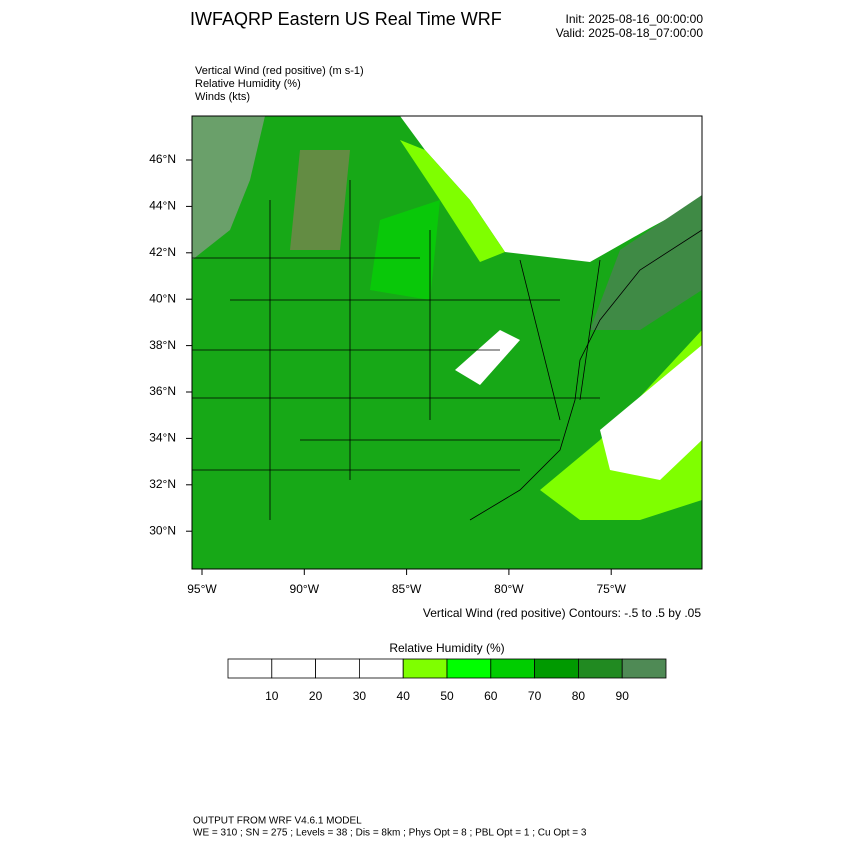 Image resolution: width=850 pixels, height=850 pixels. What do you see at coordinates (447, 696) in the screenshot?
I see `colorbar-tick-label: 50` at bounding box center [447, 696].